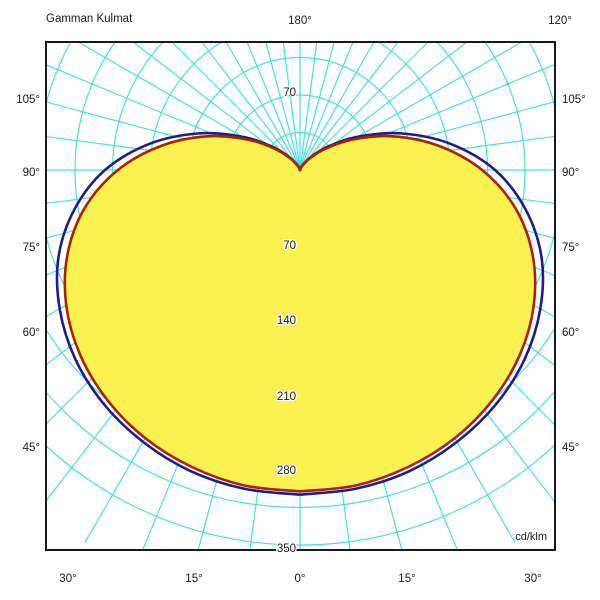 Image resolution: width=600 pixels, height=600 pixels. What do you see at coordinates (570, 173) in the screenshot?
I see `axis-label-right: 90°` at bounding box center [570, 173].